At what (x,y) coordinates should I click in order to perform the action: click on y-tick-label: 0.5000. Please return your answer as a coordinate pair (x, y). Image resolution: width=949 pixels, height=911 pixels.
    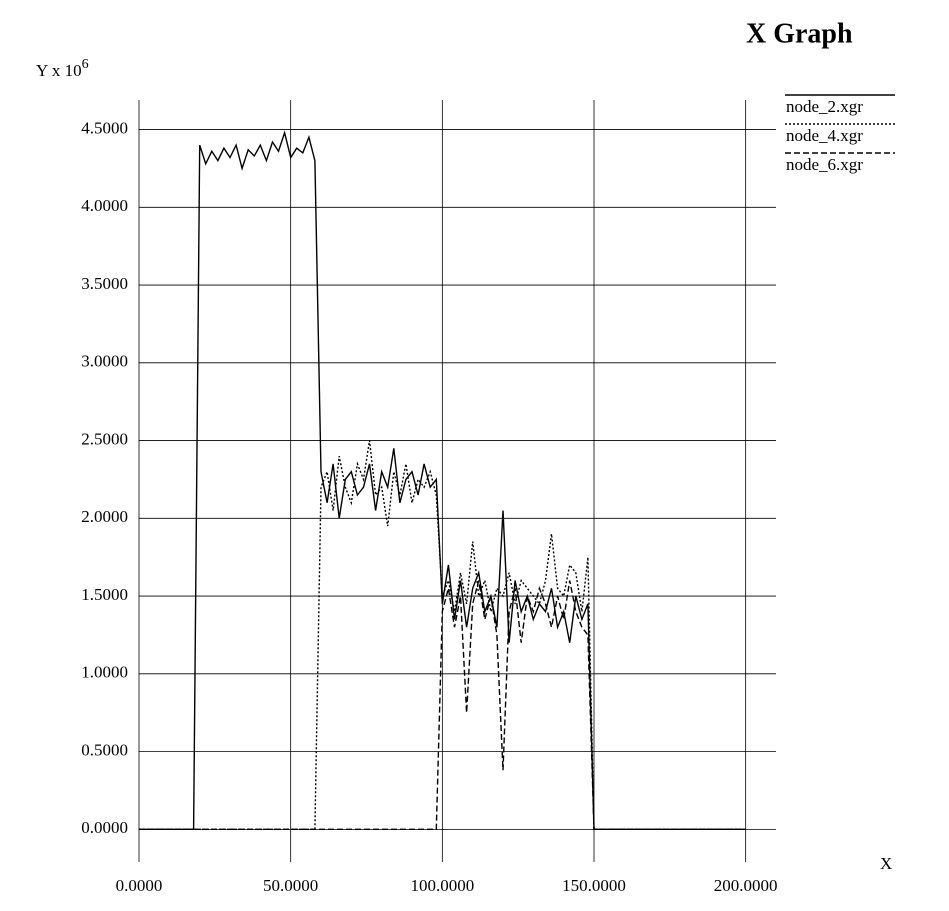
    Looking at the image, I should click on (104, 749).